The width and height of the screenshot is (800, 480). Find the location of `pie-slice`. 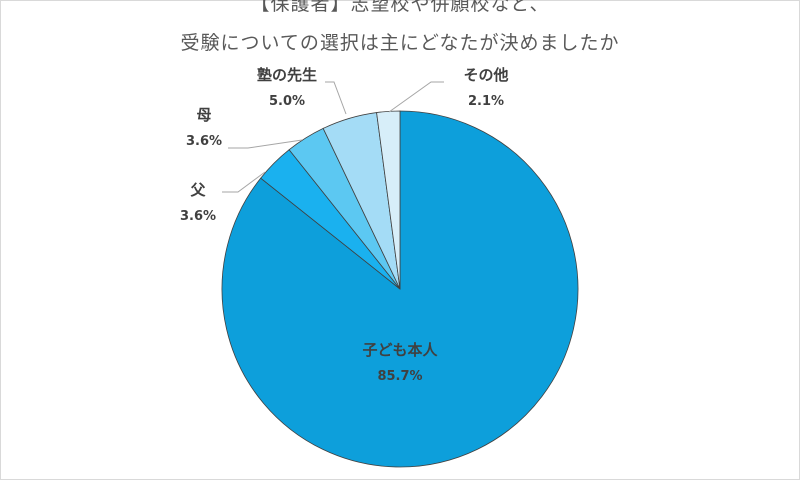

pie-slice is located at coordinates (388, 200).